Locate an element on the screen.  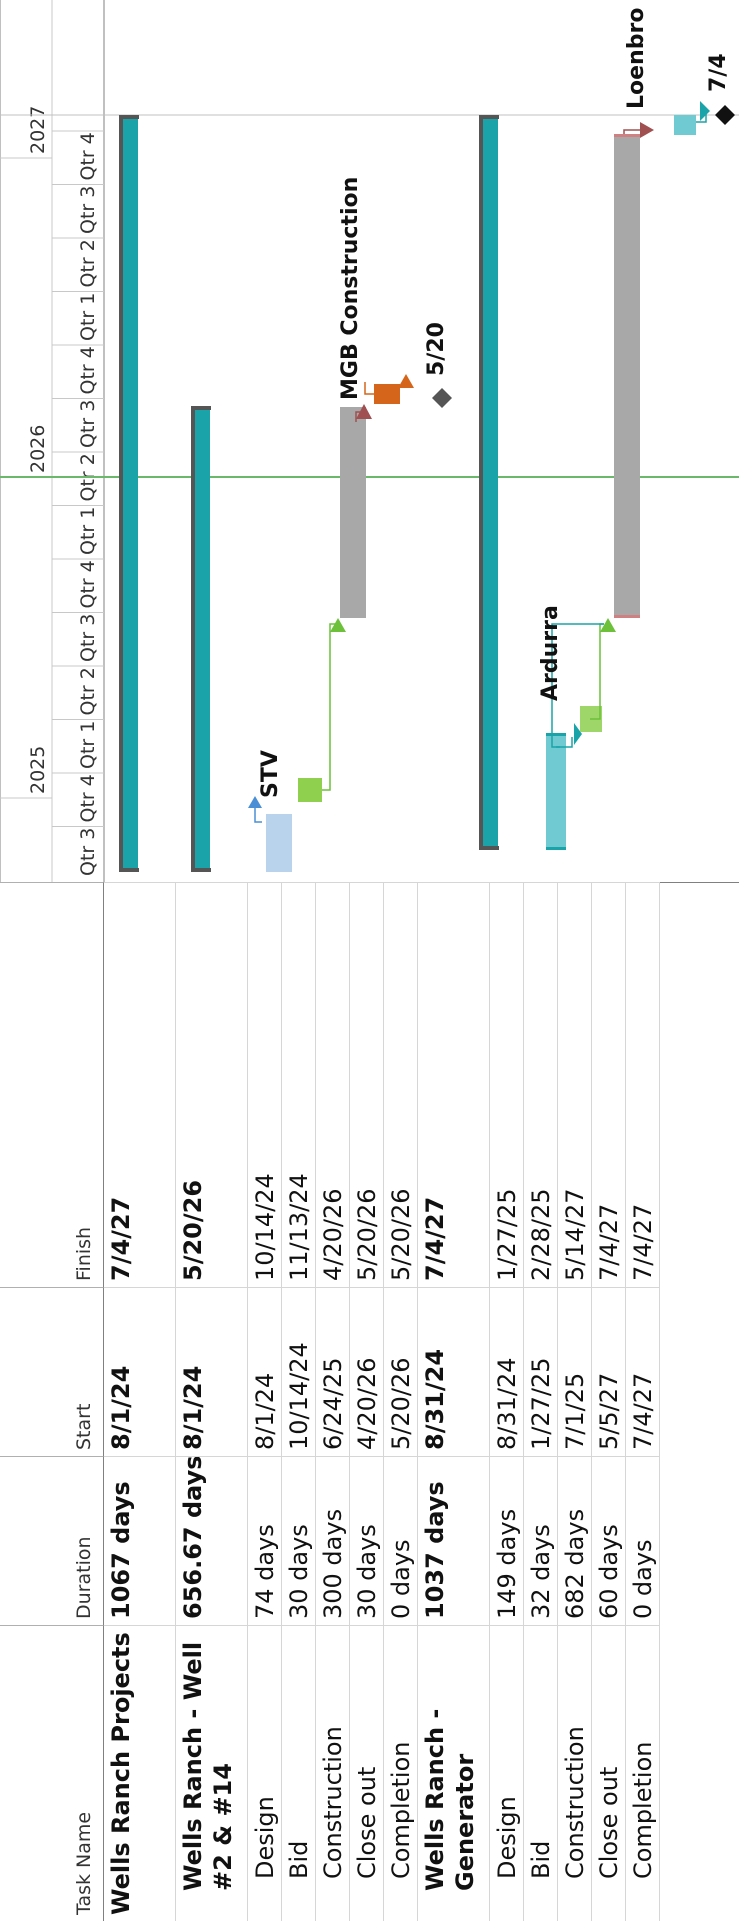
cell-finish: 11/13/24 is located at coordinates (298, 1084).